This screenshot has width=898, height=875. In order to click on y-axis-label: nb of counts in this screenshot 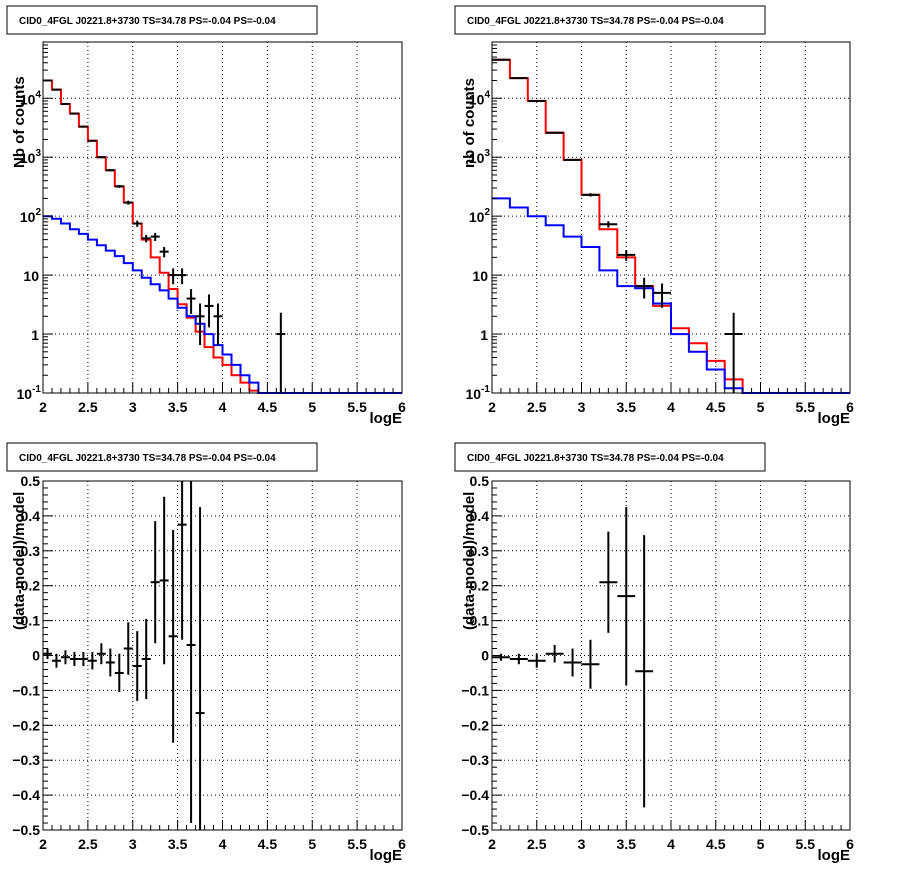, I will do `click(469, 123)`.